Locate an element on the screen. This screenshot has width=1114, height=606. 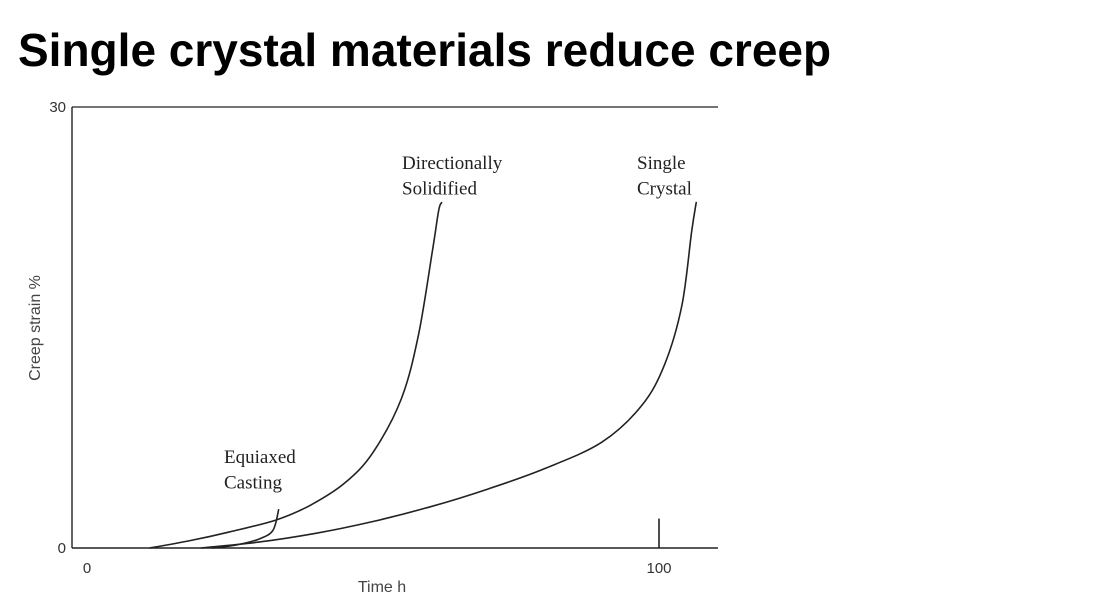
x-axis-title: Time h is located at coordinates (382, 587).